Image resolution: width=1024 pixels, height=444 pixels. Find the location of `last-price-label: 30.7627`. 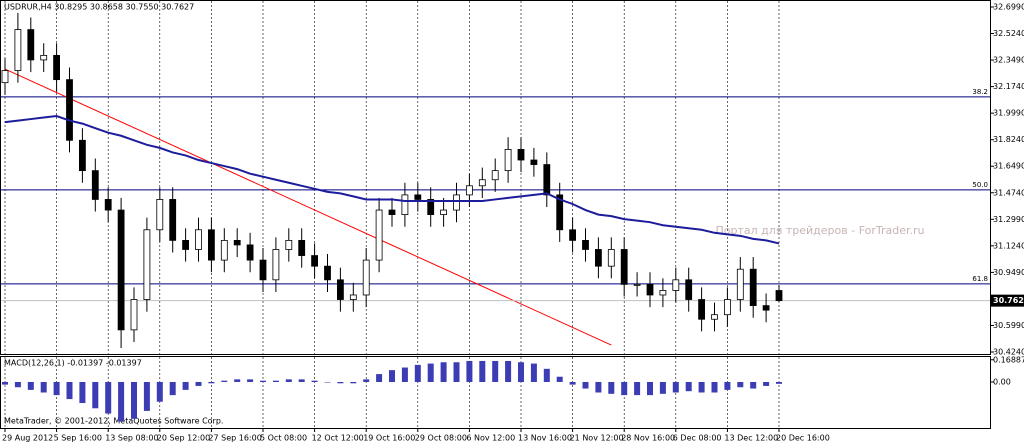

last-price-label: 30.7627 is located at coordinates (1008, 300).